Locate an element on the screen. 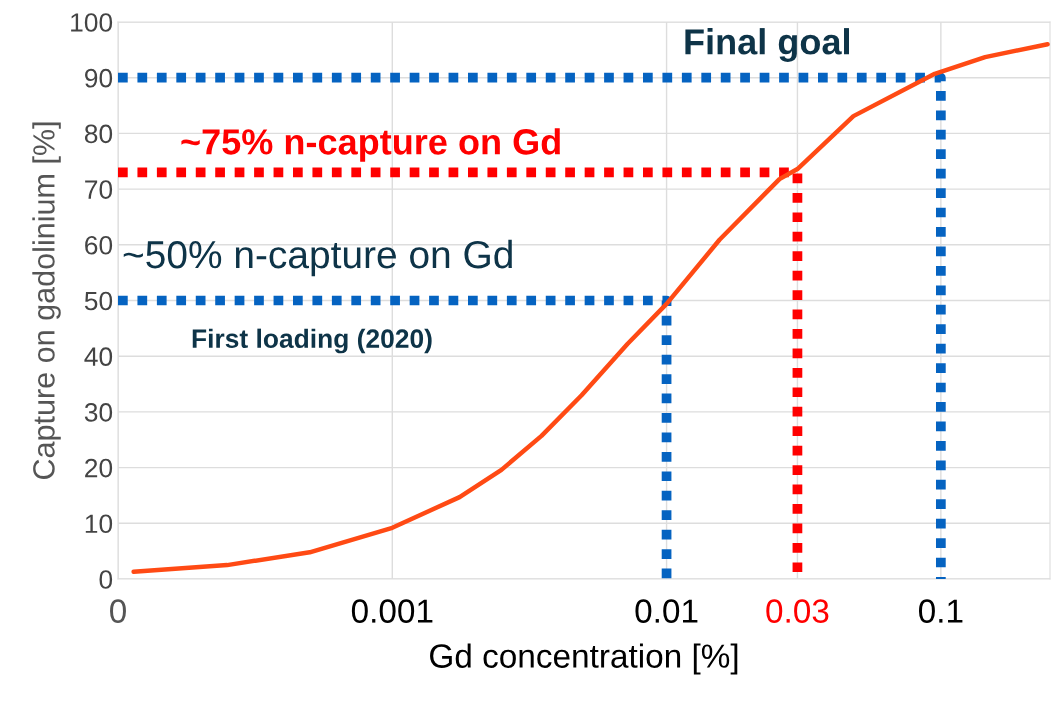 The width and height of the screenshot is (1064, 705). x-tick-label: 0.1 is located at coordinates (940, 611).